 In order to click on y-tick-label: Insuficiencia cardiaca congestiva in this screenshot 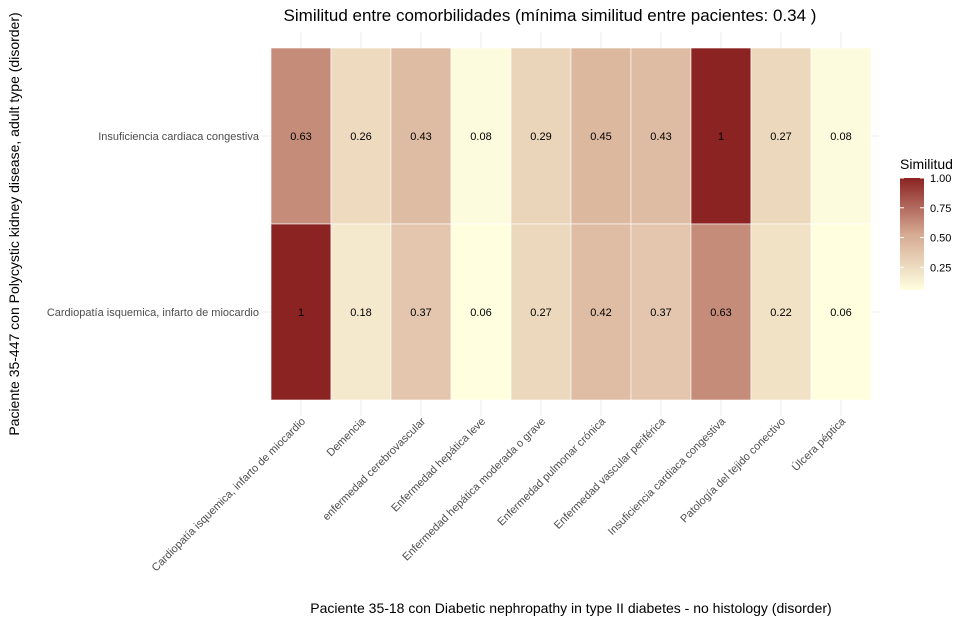, I will do `click(179, 137)`.